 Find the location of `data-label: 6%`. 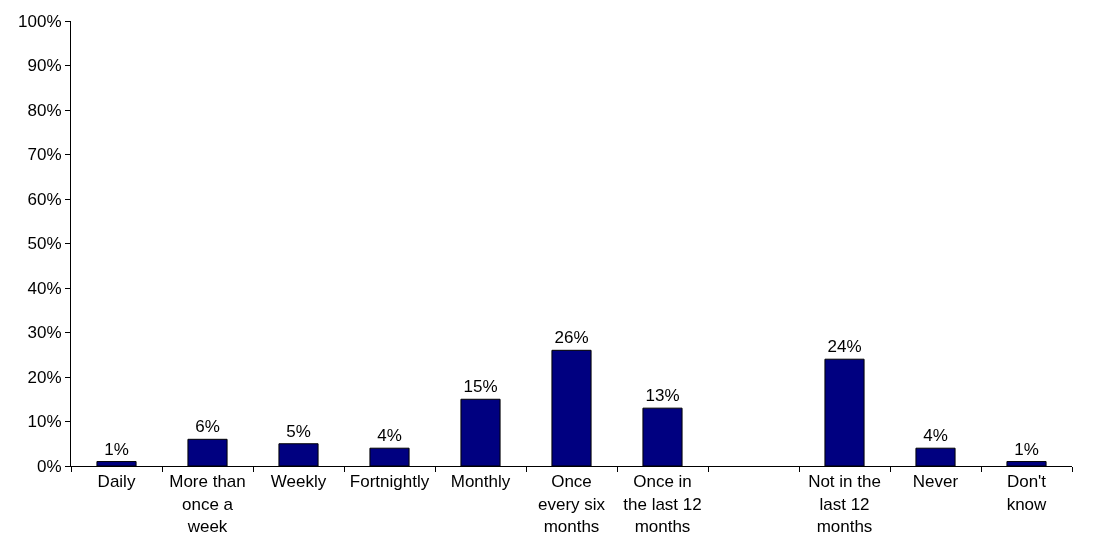

data-label: 6% is located at coordinates (207, 427).